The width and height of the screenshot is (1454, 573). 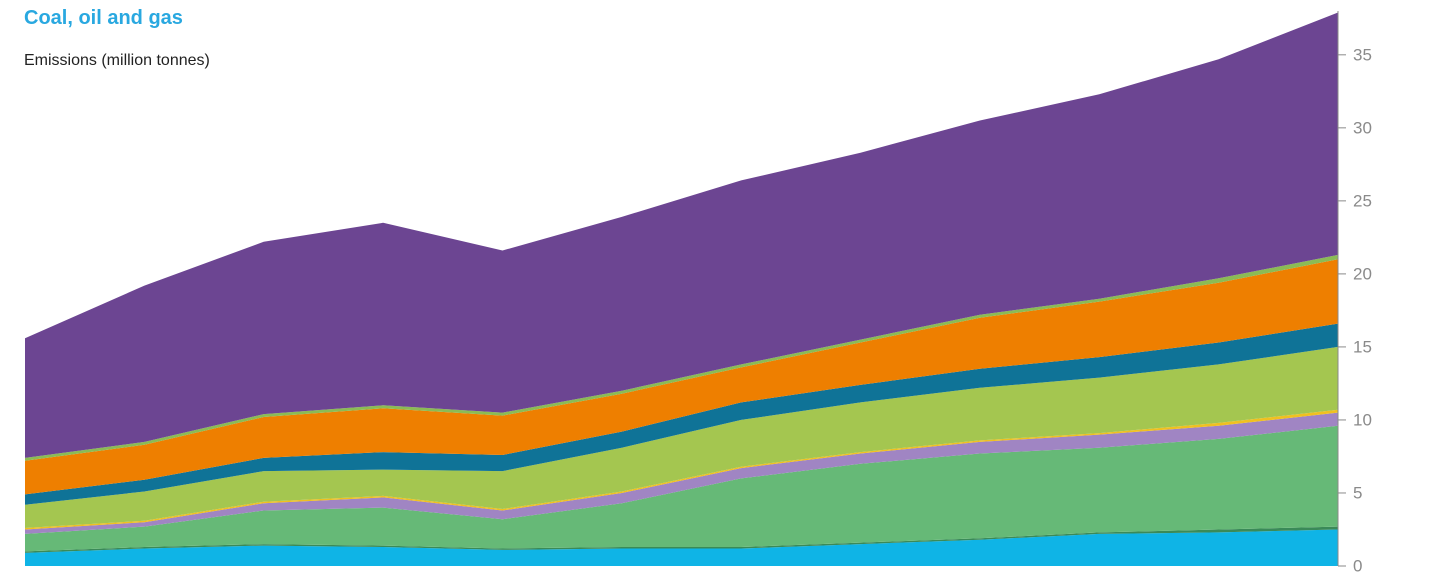 I want to click on y-tick-label: 20, so click(x=1362, y=273).